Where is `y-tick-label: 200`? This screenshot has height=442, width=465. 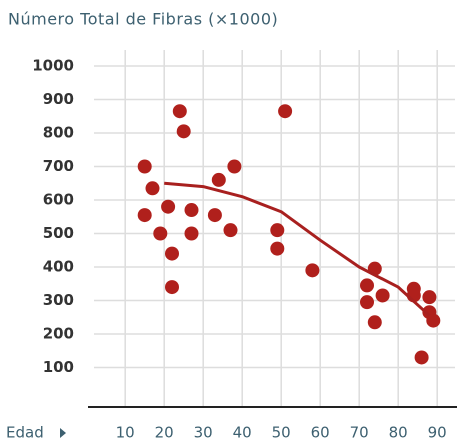
y-tick-label: 200 is located at coordinates (58, 334).